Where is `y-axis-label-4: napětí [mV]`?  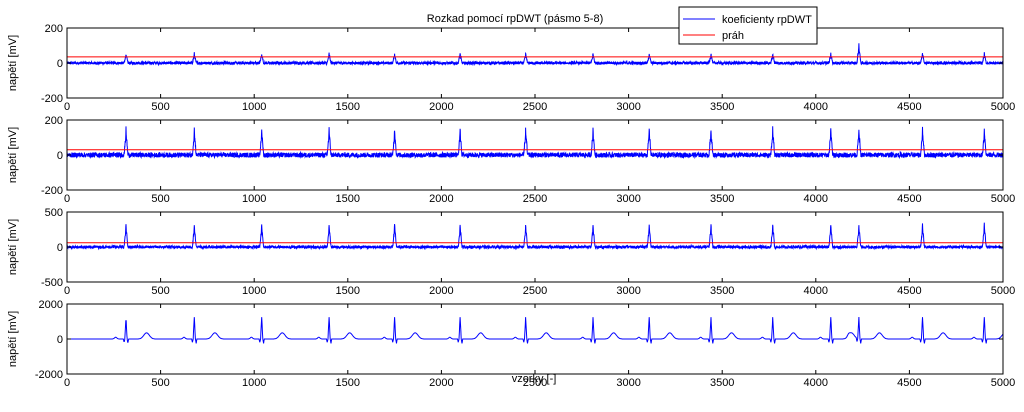
y-axis-label-4: napětí [mV] is located at coordinates (13, 339).